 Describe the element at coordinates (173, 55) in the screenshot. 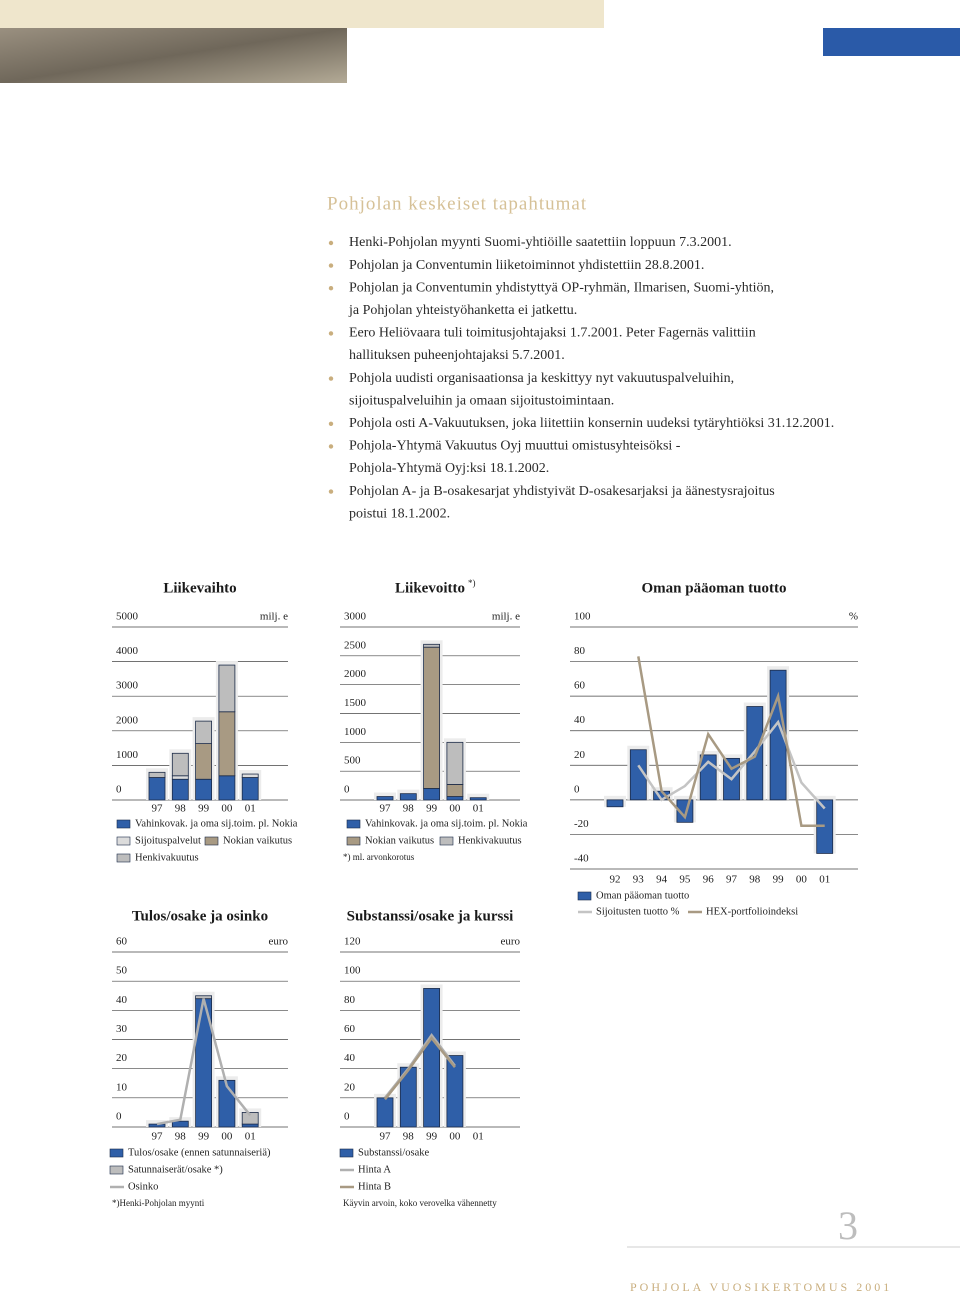

I see `header-image` at that location.